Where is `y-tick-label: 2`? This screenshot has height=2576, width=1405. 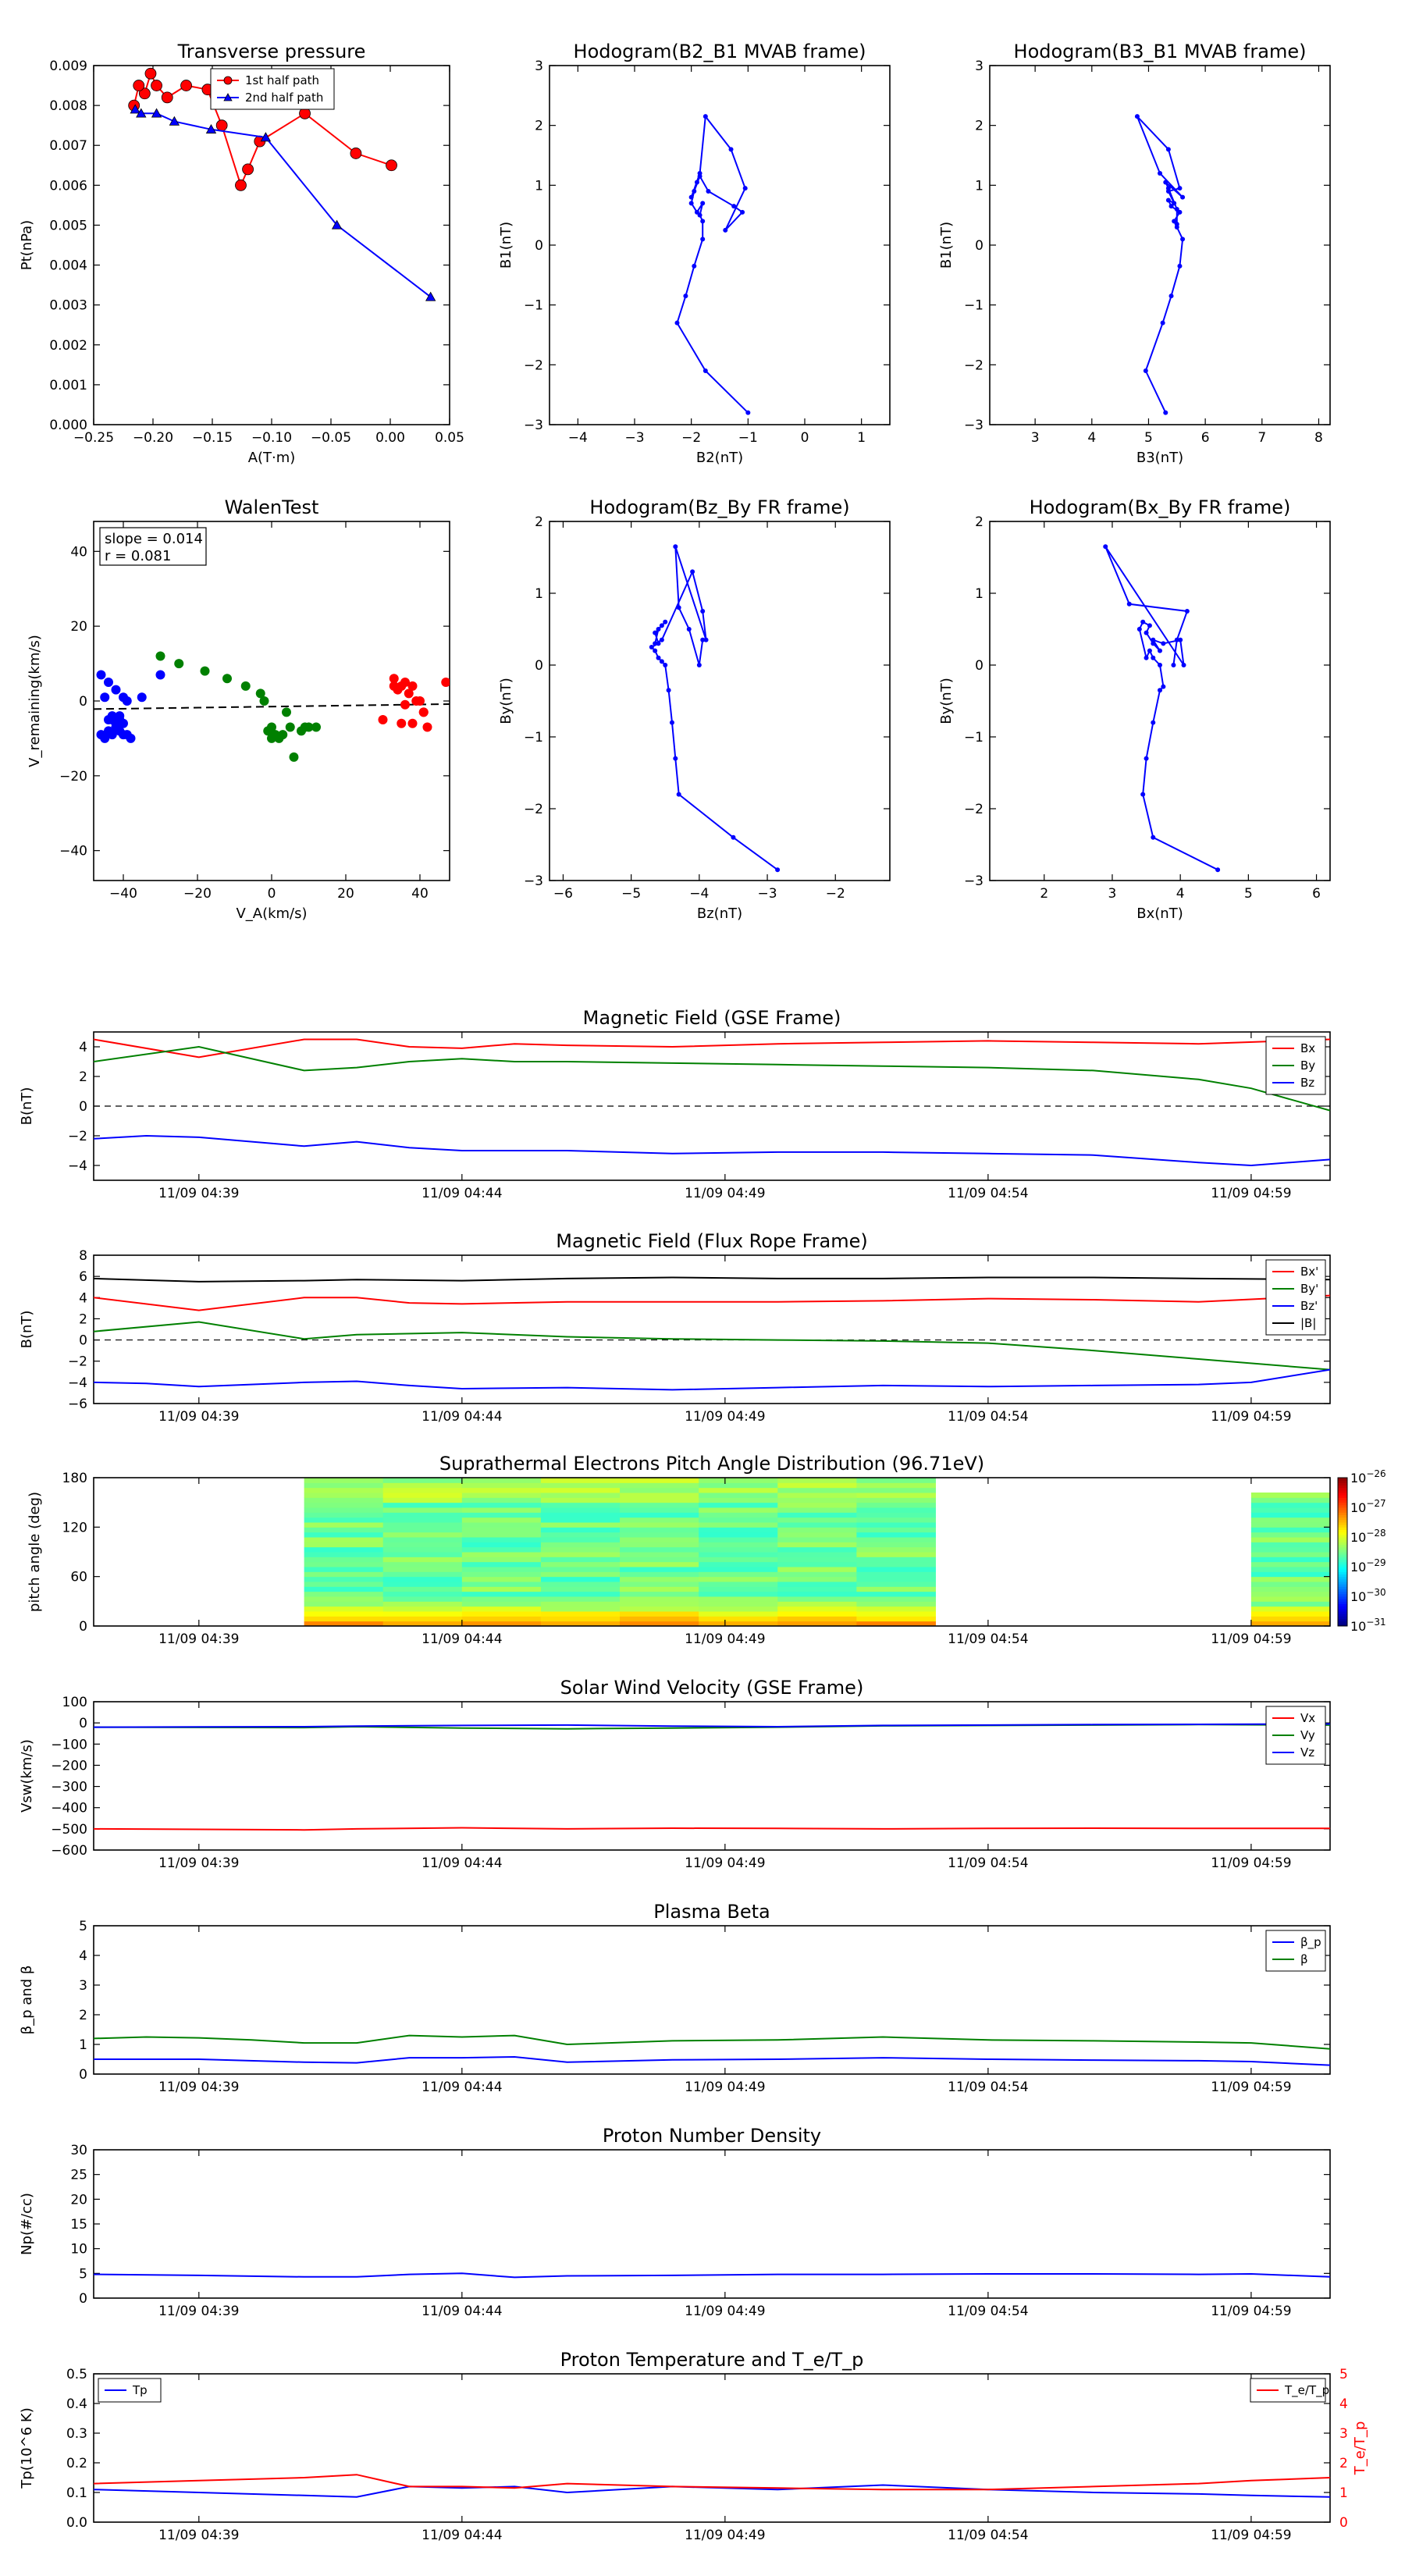
y-tick-label: 2 is located at coordinates (539, 126).